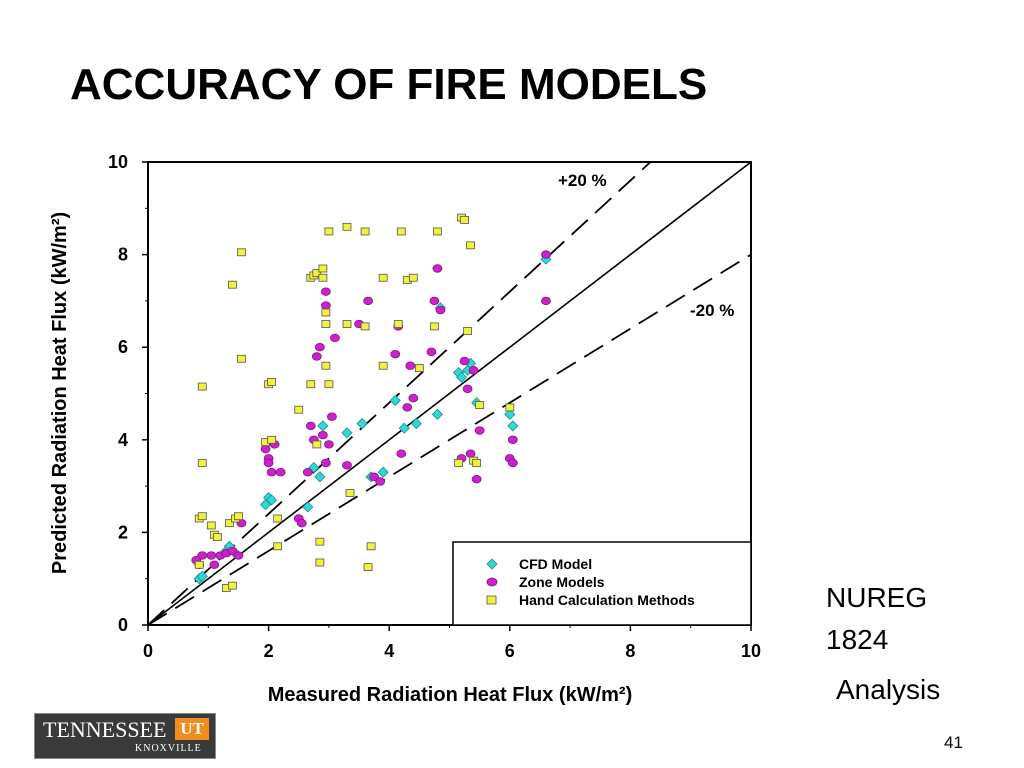 This screenshot has width=1024, height=768. I want to click on logo-ut-mark: UT, so click(192, 729).